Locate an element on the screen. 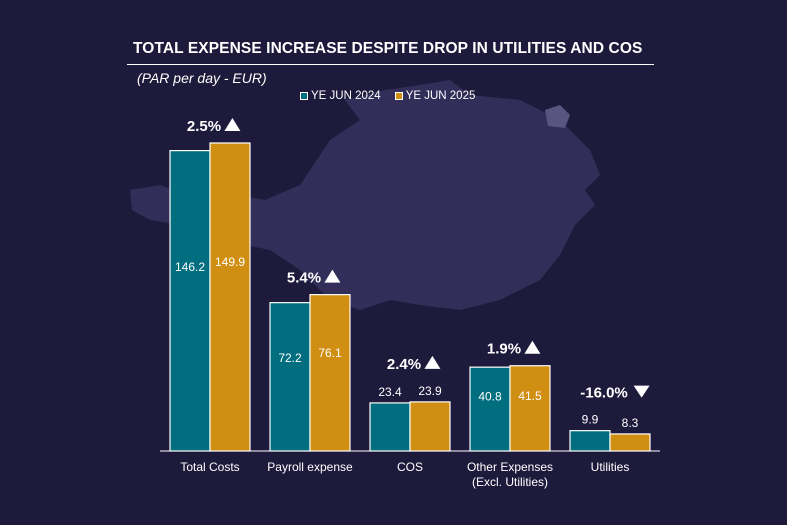 The width and height of the screenshot is (787, 525). change-label: 2.5% is located at coordinates (204, 126).